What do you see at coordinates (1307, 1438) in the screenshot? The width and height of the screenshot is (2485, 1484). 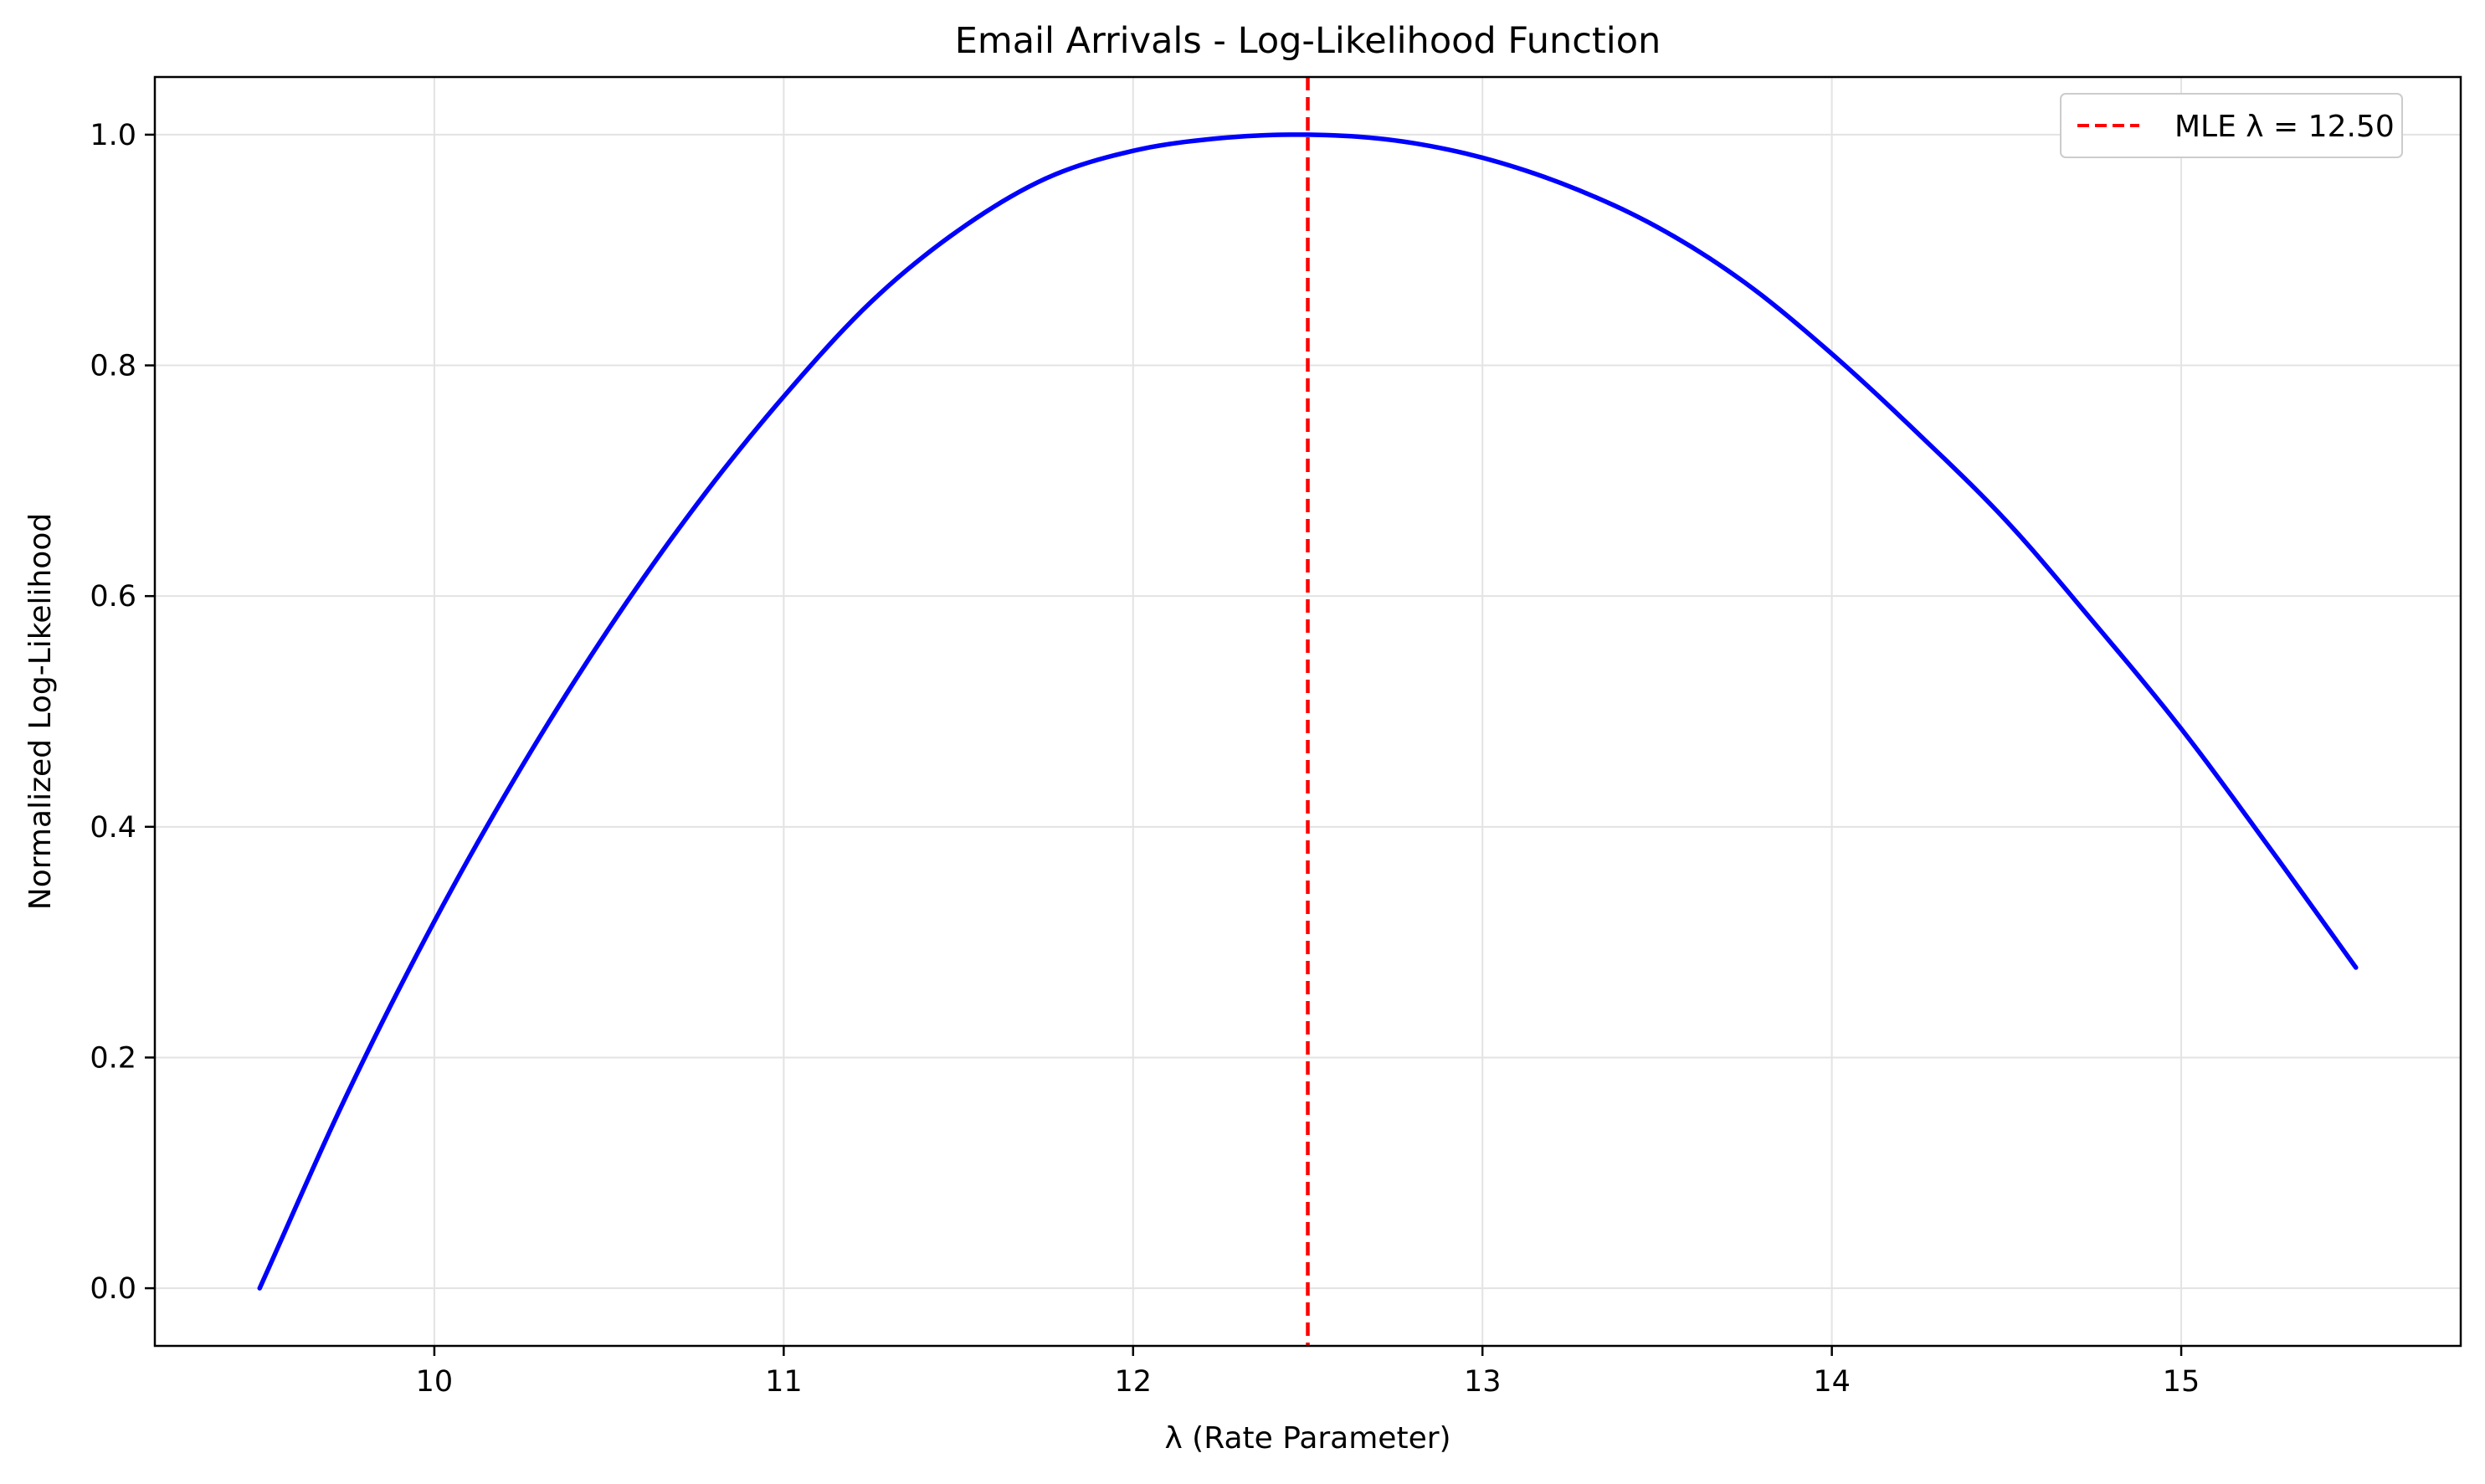 I see `x-axis-label: λ (Rate Parameter)` at bounding box center [1307, 1438].